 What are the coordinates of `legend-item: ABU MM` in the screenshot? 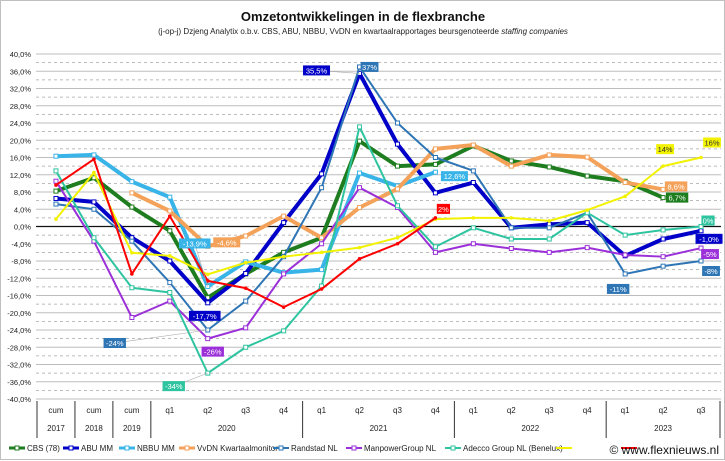 It's located at (88, 448).